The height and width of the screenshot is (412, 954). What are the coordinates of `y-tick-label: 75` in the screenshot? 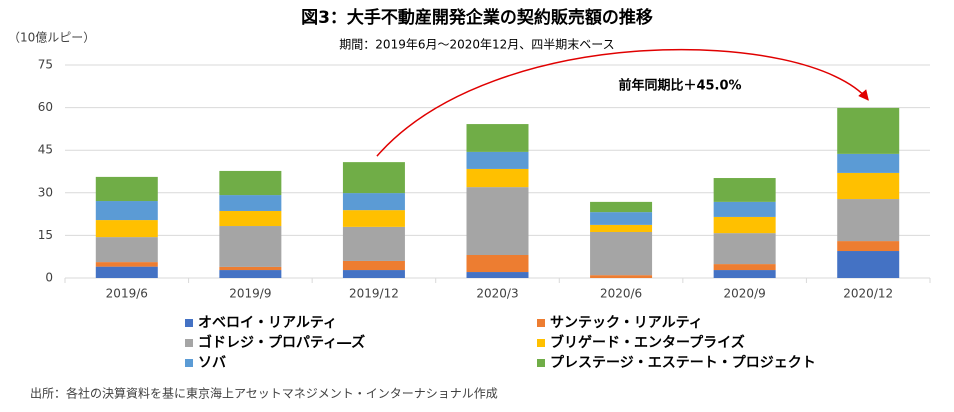 It's located at (45, 65).